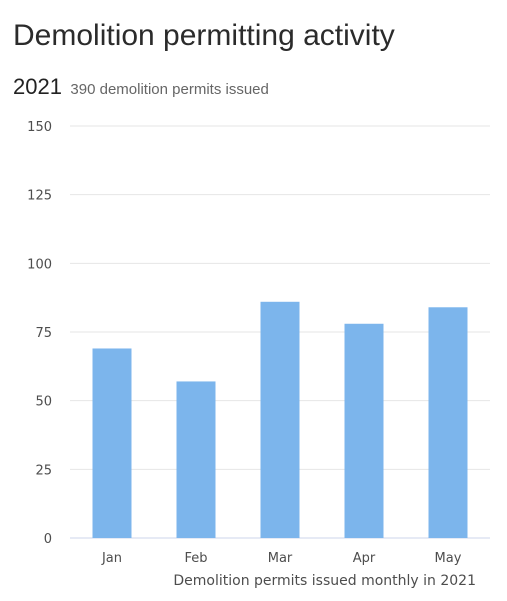 This screenshot has width=507, height=601. What do you see at coordinates (364, 558) in the screenshot?
I see `x-tick-label: Apr` at bounding box center [364, 558].